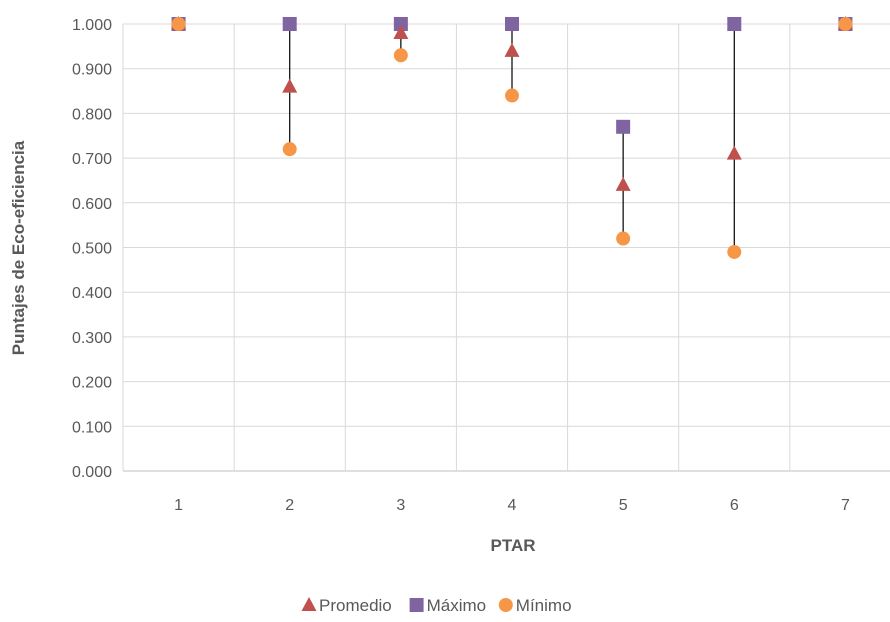 The height and width of the screenshot is (622, 890). I want to click on y-tick-label: 0.800, so click(92, 114).